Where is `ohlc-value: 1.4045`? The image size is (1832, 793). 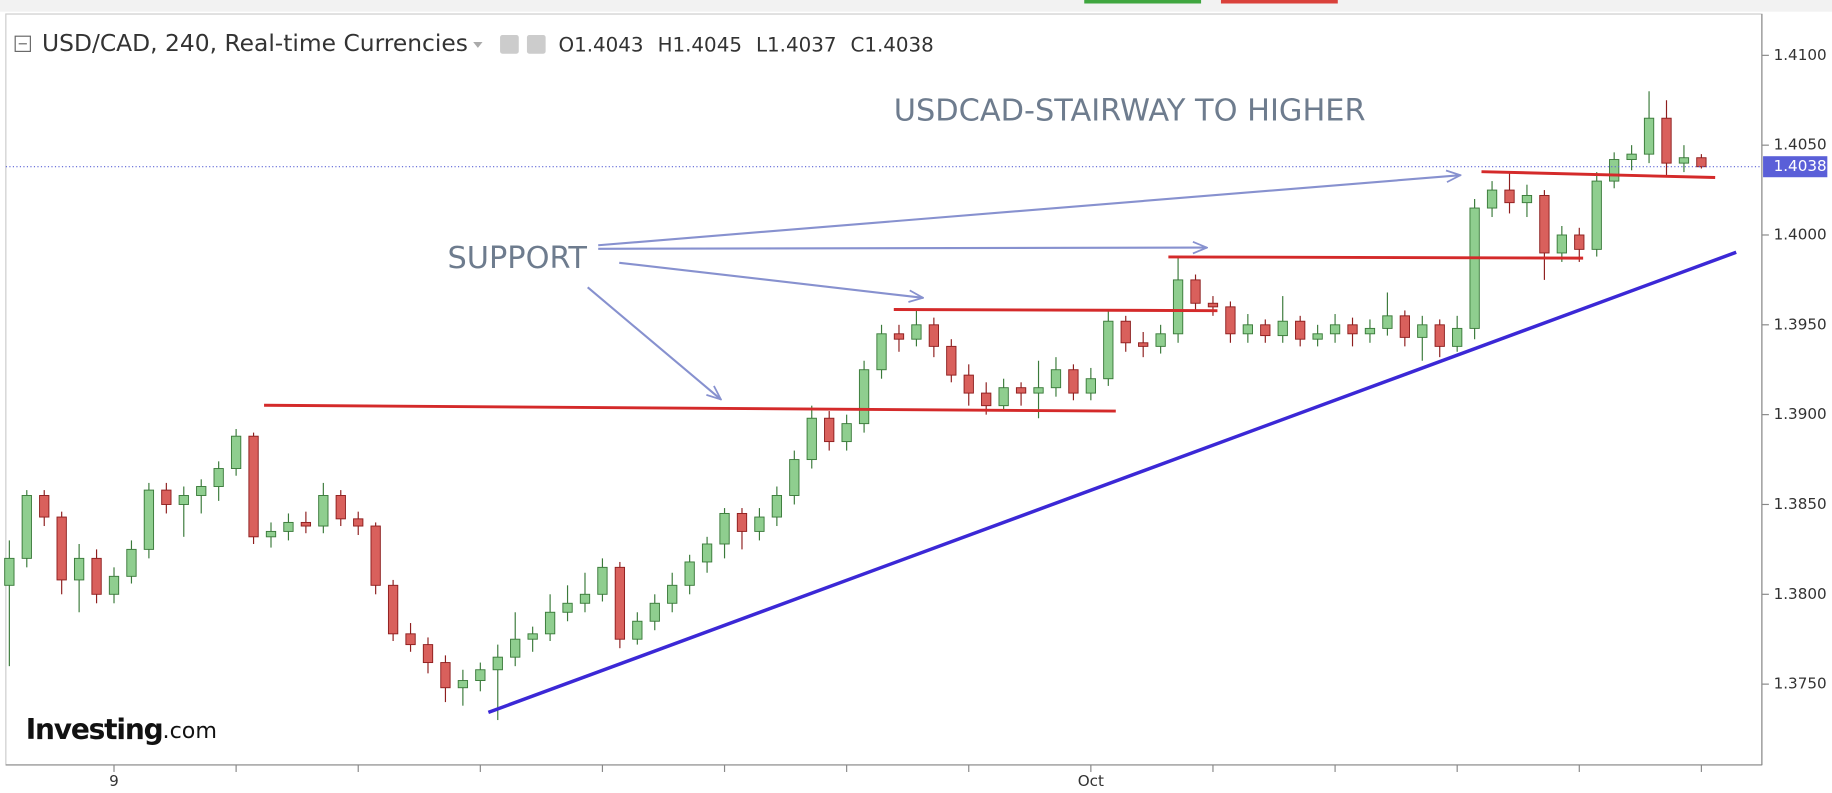
ohlc-value: 1.4045 is located at coordinates (707, 44).